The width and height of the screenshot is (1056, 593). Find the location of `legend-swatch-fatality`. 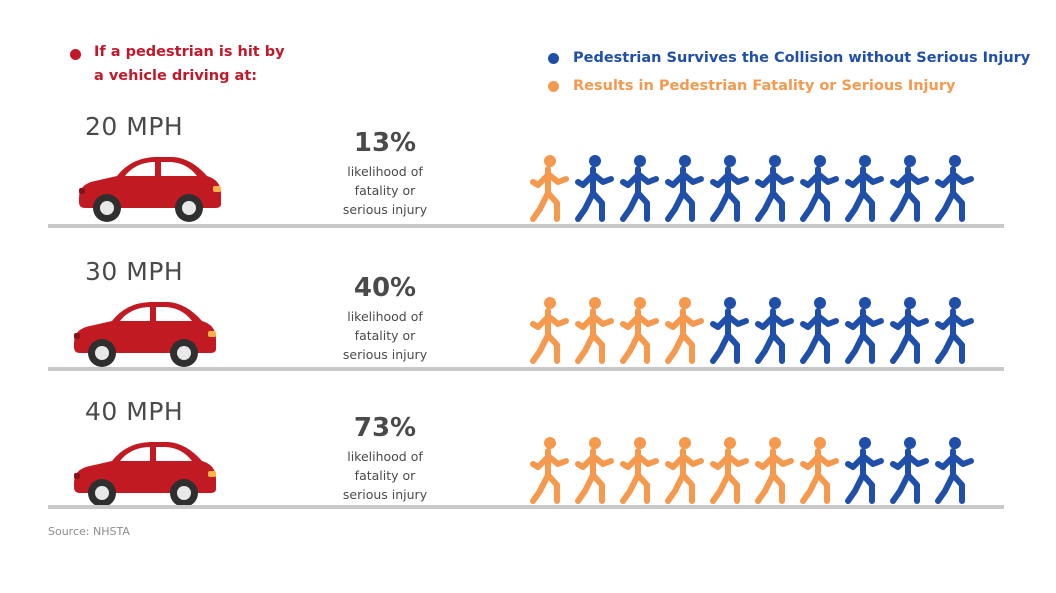

legend-swatch-fatality is located at coordinates (553, 86).